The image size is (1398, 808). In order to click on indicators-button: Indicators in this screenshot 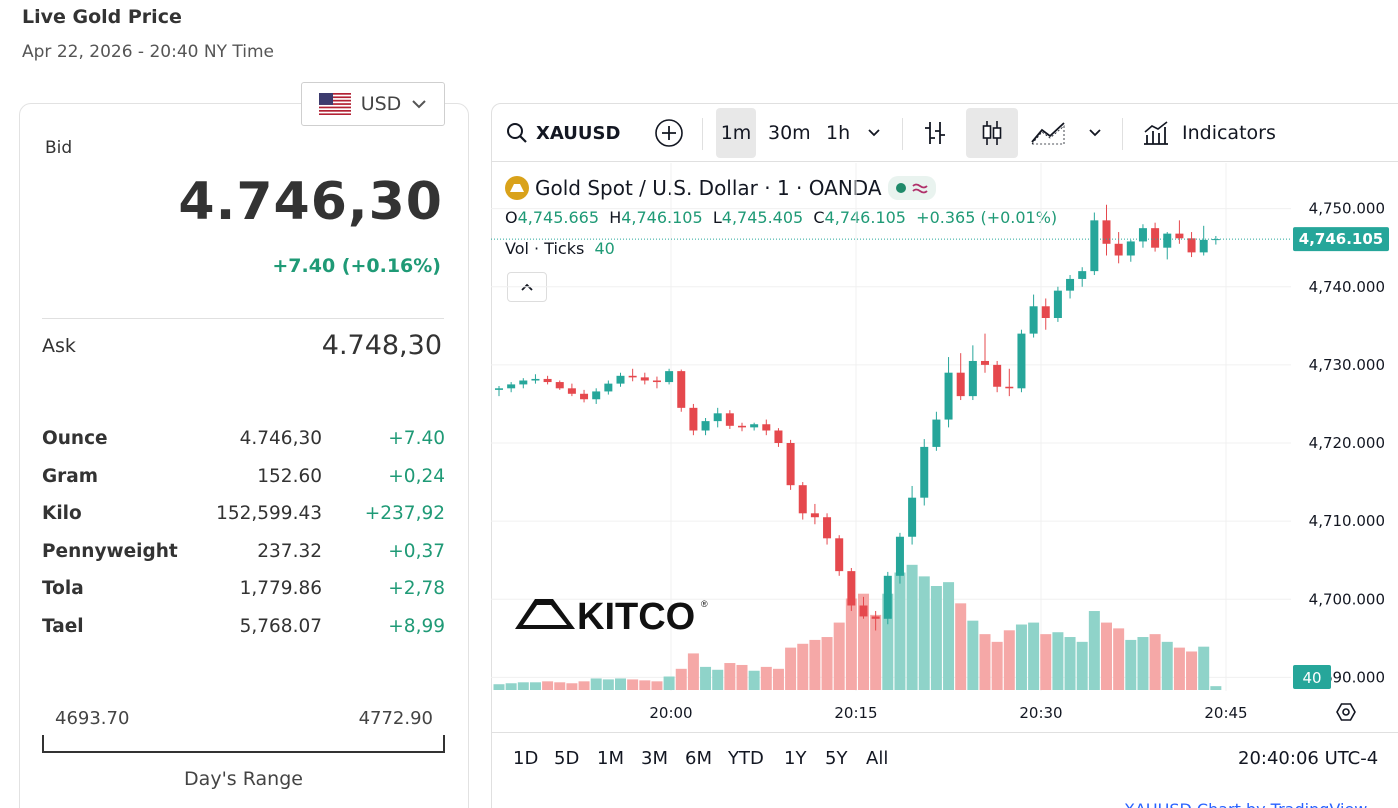, I will do `click(1209, 133)`.